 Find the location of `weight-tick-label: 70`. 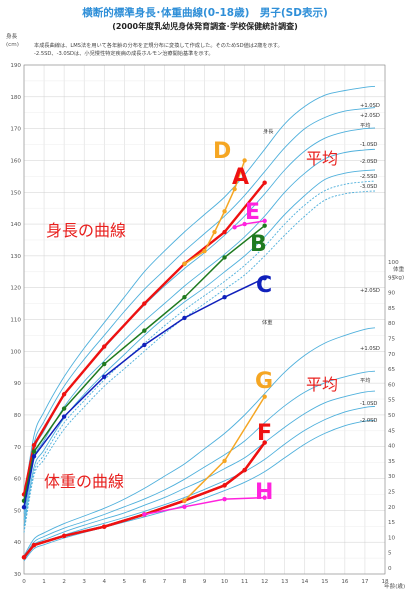

weight-tick-label: 70 is located at coordinates (392, 355).